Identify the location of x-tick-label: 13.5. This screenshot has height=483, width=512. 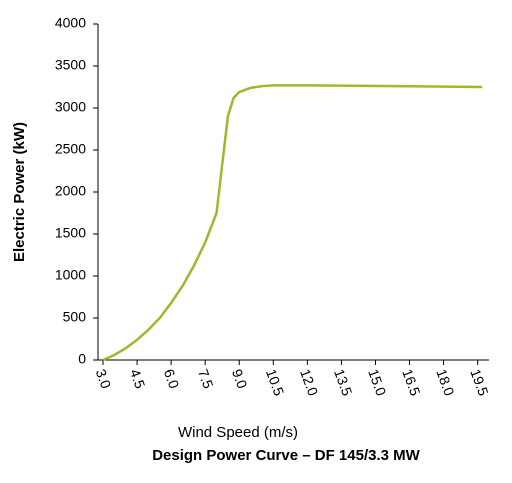
(343, 382).